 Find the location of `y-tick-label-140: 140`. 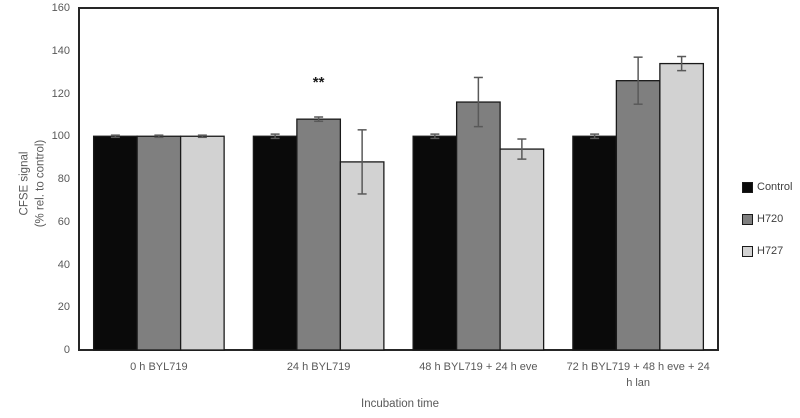

y-tick-label-140: 140 is located at coordinates (60, 50).